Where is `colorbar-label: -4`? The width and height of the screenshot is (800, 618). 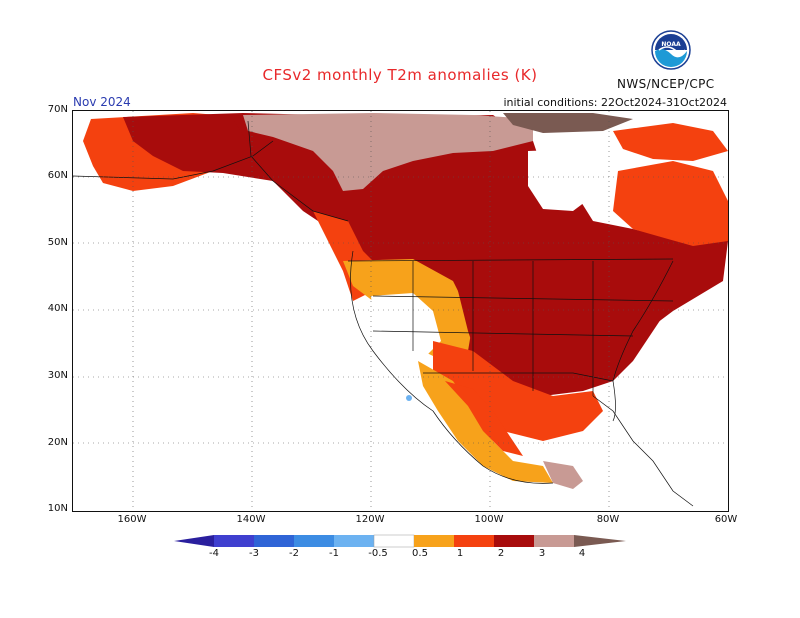 colorbar-label: -4 is located at coordinates (214, 553).